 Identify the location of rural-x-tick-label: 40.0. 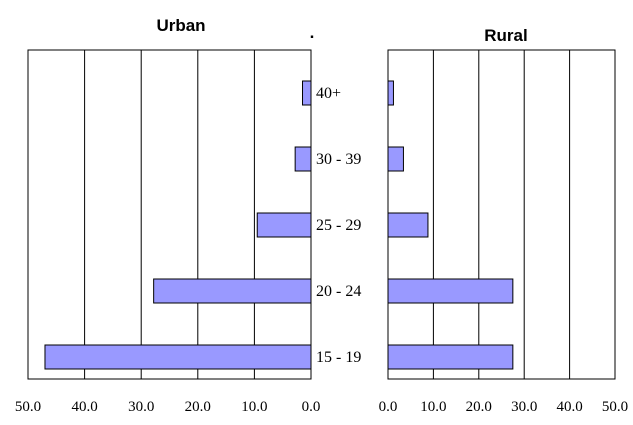
(569, 407).